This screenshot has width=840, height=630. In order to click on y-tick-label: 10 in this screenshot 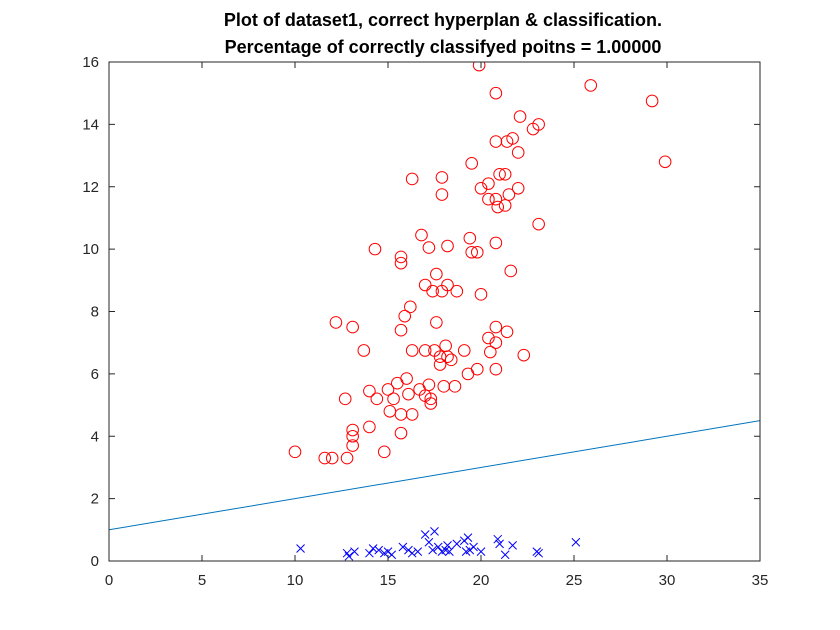, I will do `click(90, 249)`.